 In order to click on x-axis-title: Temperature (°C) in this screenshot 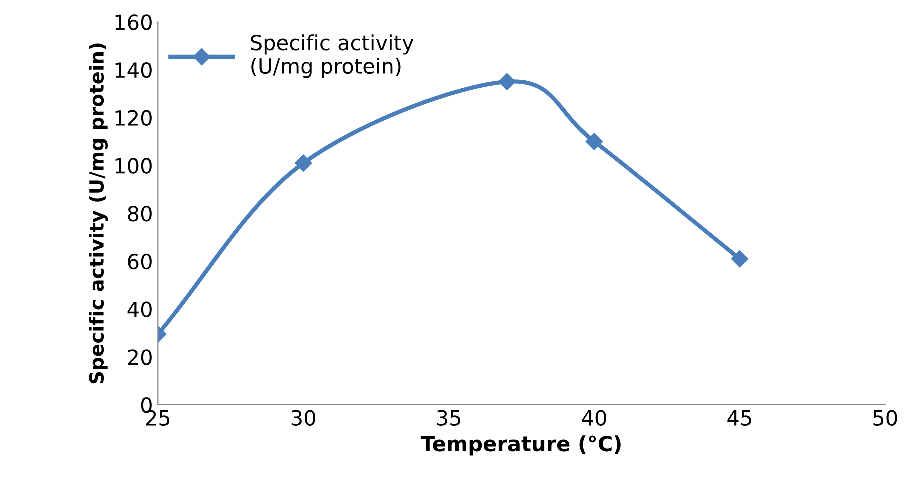, I will do `click(520, 446)`.